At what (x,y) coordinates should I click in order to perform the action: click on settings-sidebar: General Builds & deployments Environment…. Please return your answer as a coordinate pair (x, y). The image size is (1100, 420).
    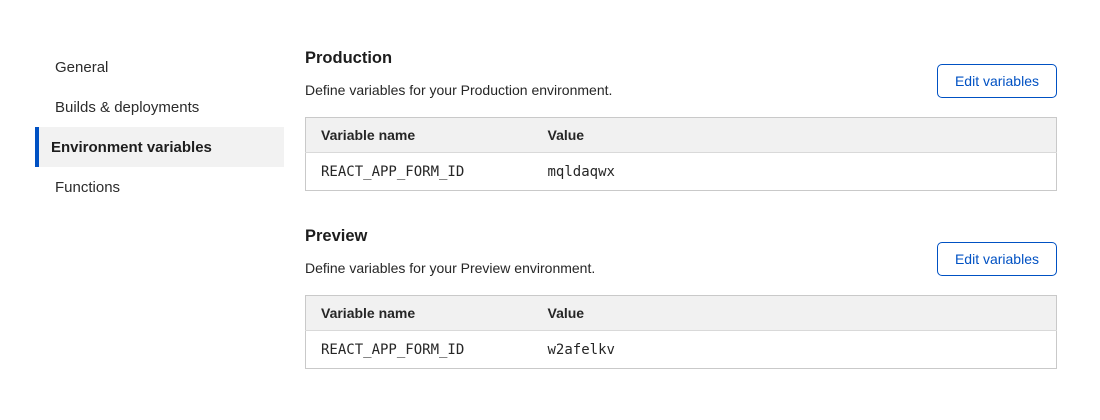
    Looking at the image, I should click on (159, 127).